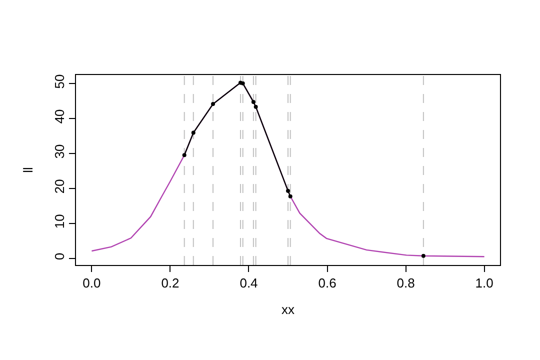 Image resolution: width=540 pixels, height=360 pixels. Describe the element at coordinates (249, 283) in the screenshot. I see `x-tick-label: 0.4` at that location.